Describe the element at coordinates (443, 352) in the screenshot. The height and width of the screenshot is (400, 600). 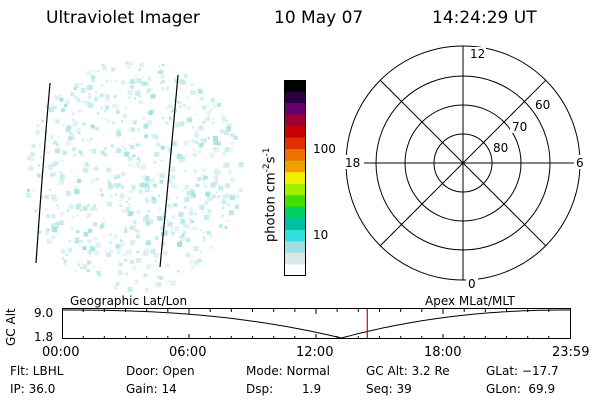
I see `orbit-xtick-3: 18:00` at that location.